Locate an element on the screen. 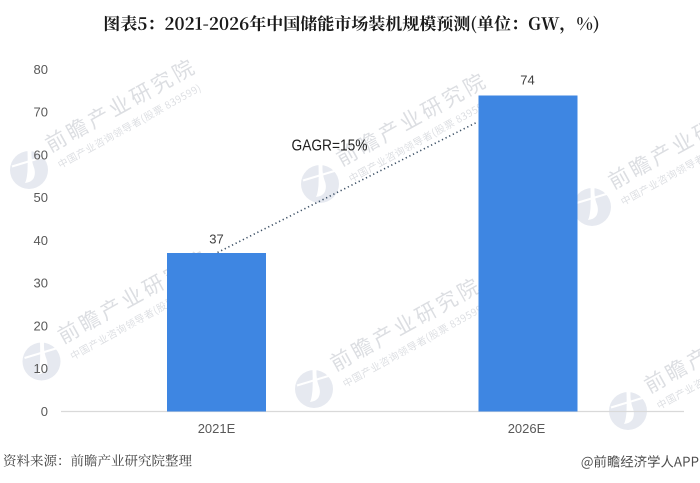 This screenshot has width=700, height=483. svg-text: 0 is located at coordinates (44, 411).